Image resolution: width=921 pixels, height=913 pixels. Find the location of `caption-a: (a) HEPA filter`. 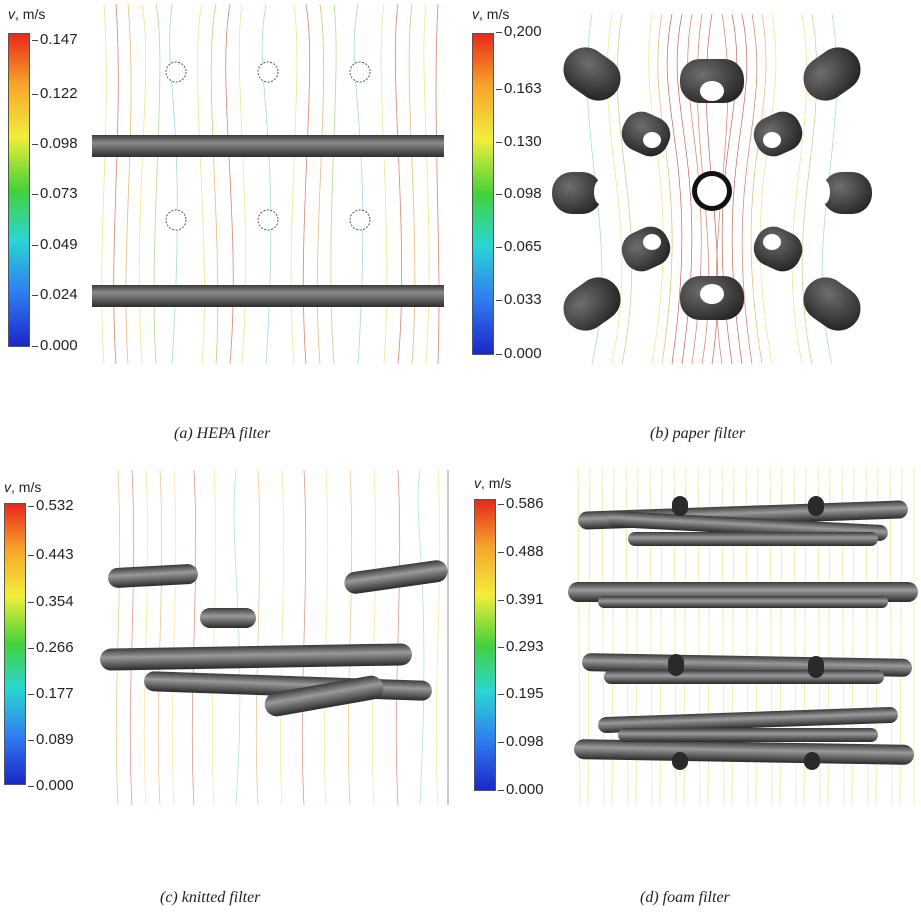

caption-a: (a) HEPA filter is located at coordinates (222, 433).